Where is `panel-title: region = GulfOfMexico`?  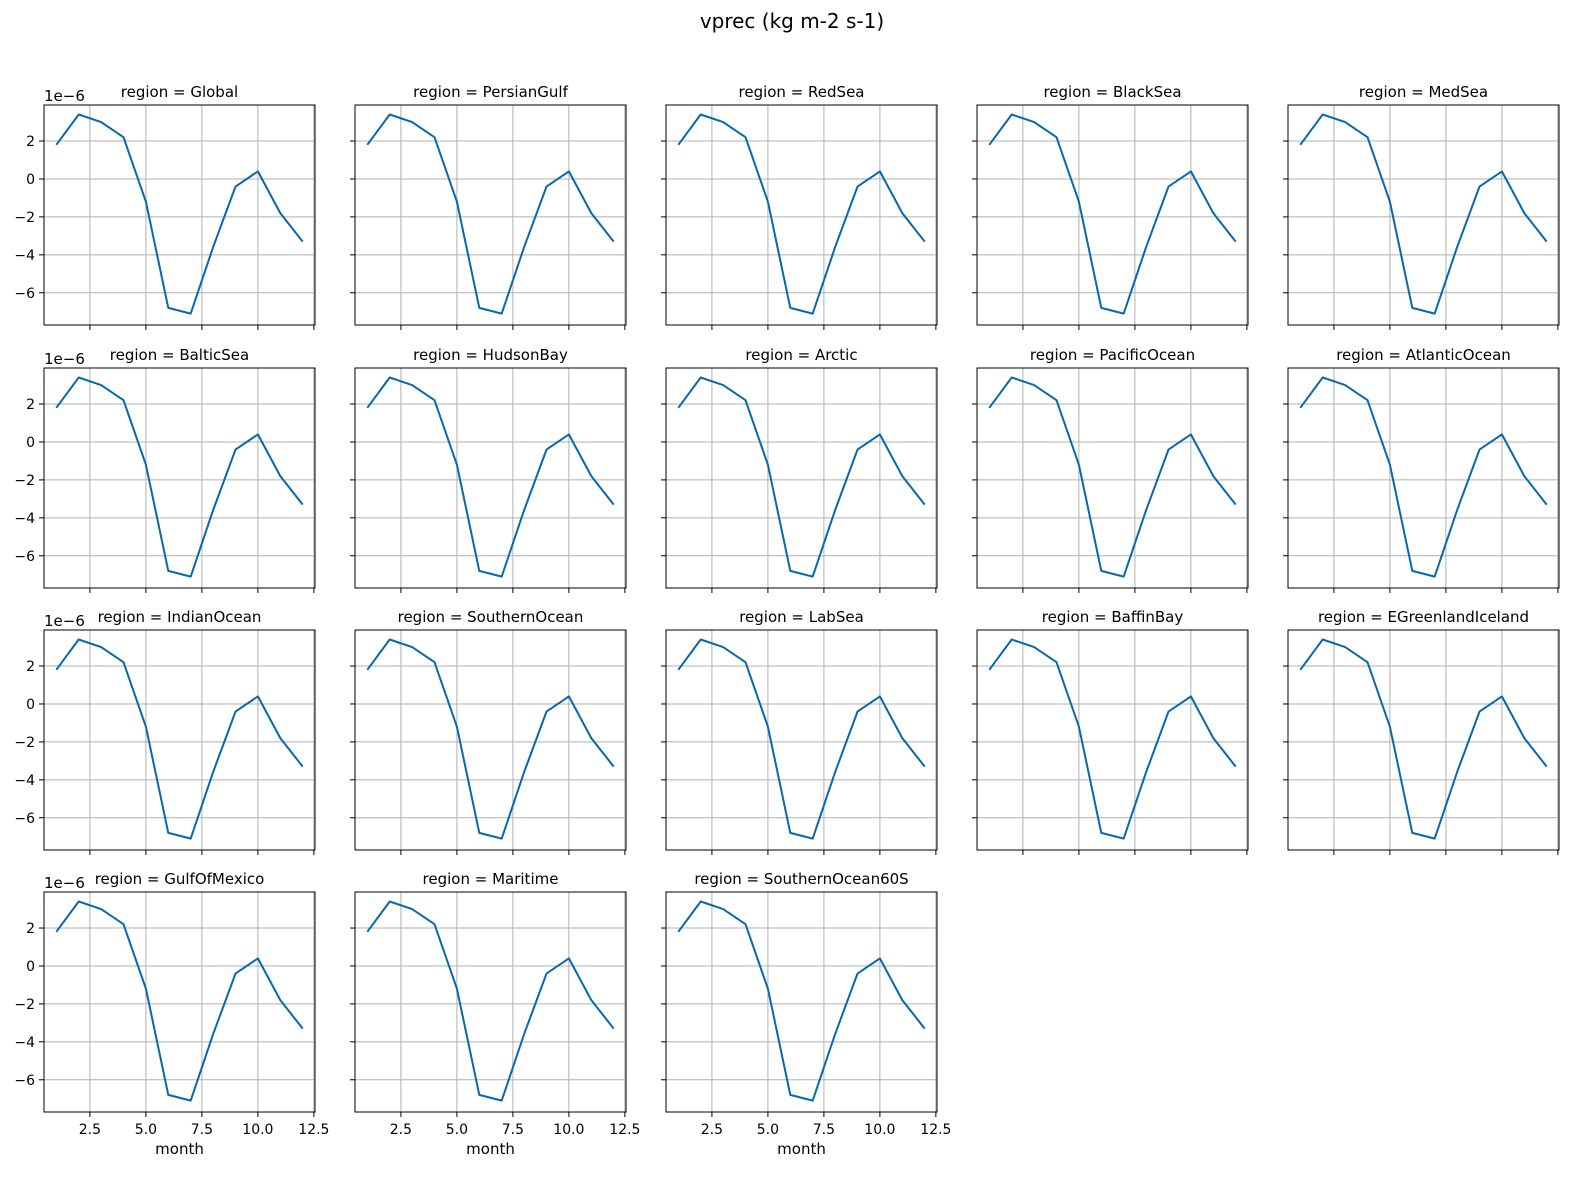
panel-title: region = GulfOfMexico is located at coordinates (180, 879).